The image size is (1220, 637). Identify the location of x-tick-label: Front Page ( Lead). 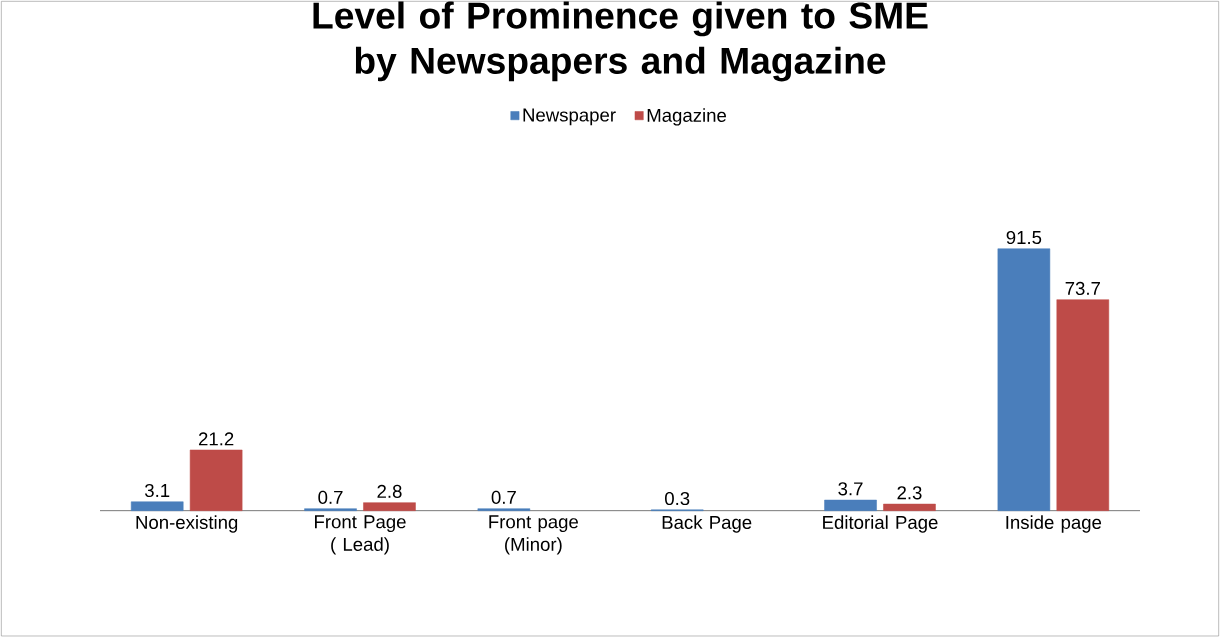
(360, 535).